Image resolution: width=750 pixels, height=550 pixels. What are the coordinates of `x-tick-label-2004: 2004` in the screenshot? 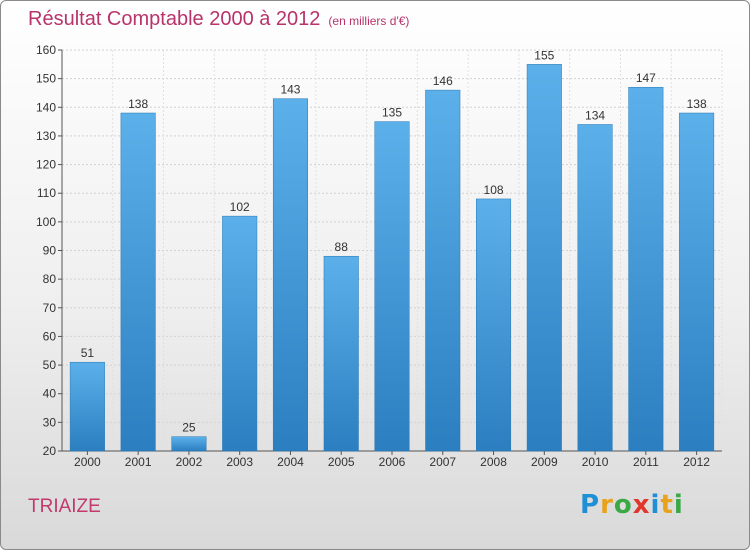 It's located at (290, 462).